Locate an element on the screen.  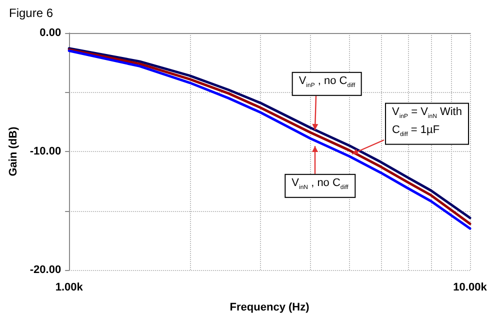
x-tick-label: 1.00k is located at coordinates (69, 288).